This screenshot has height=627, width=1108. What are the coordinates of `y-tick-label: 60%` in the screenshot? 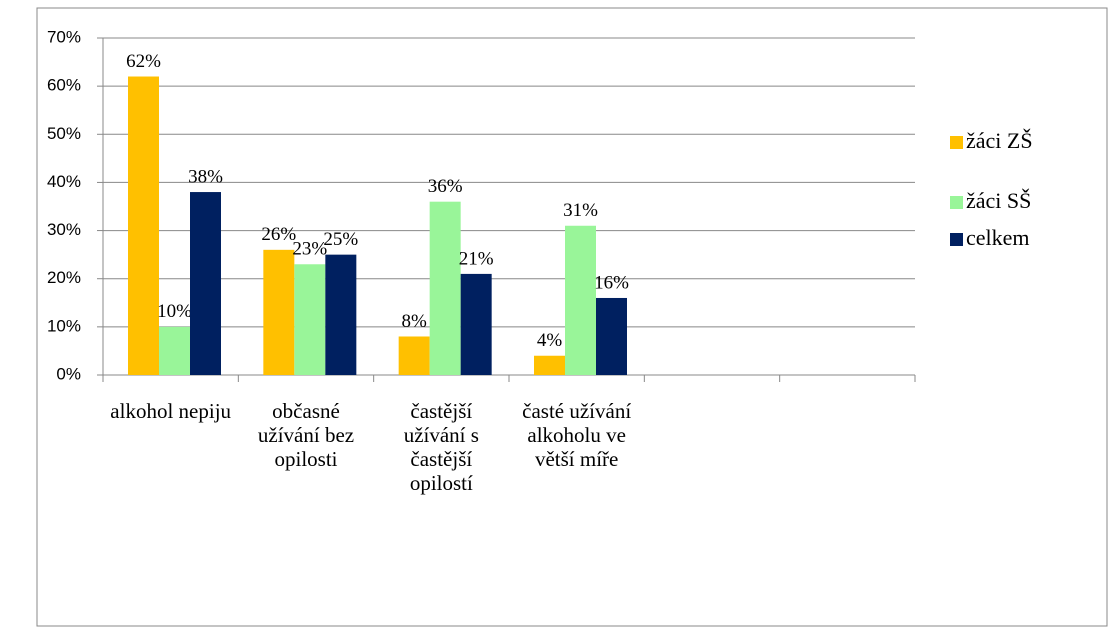 It's located at (64, 85).